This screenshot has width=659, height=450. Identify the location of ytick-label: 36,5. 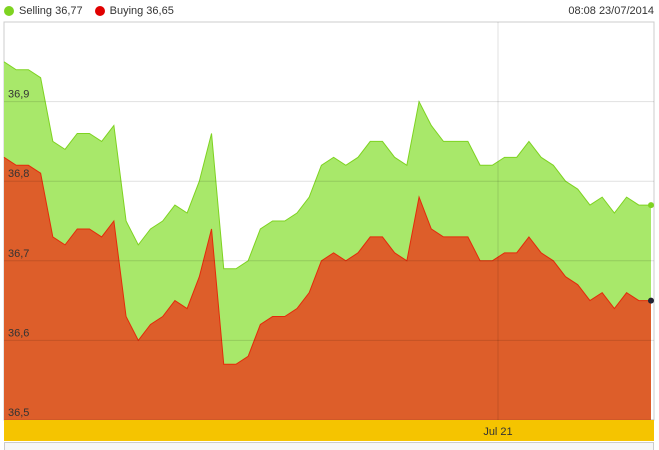
(18, 413).